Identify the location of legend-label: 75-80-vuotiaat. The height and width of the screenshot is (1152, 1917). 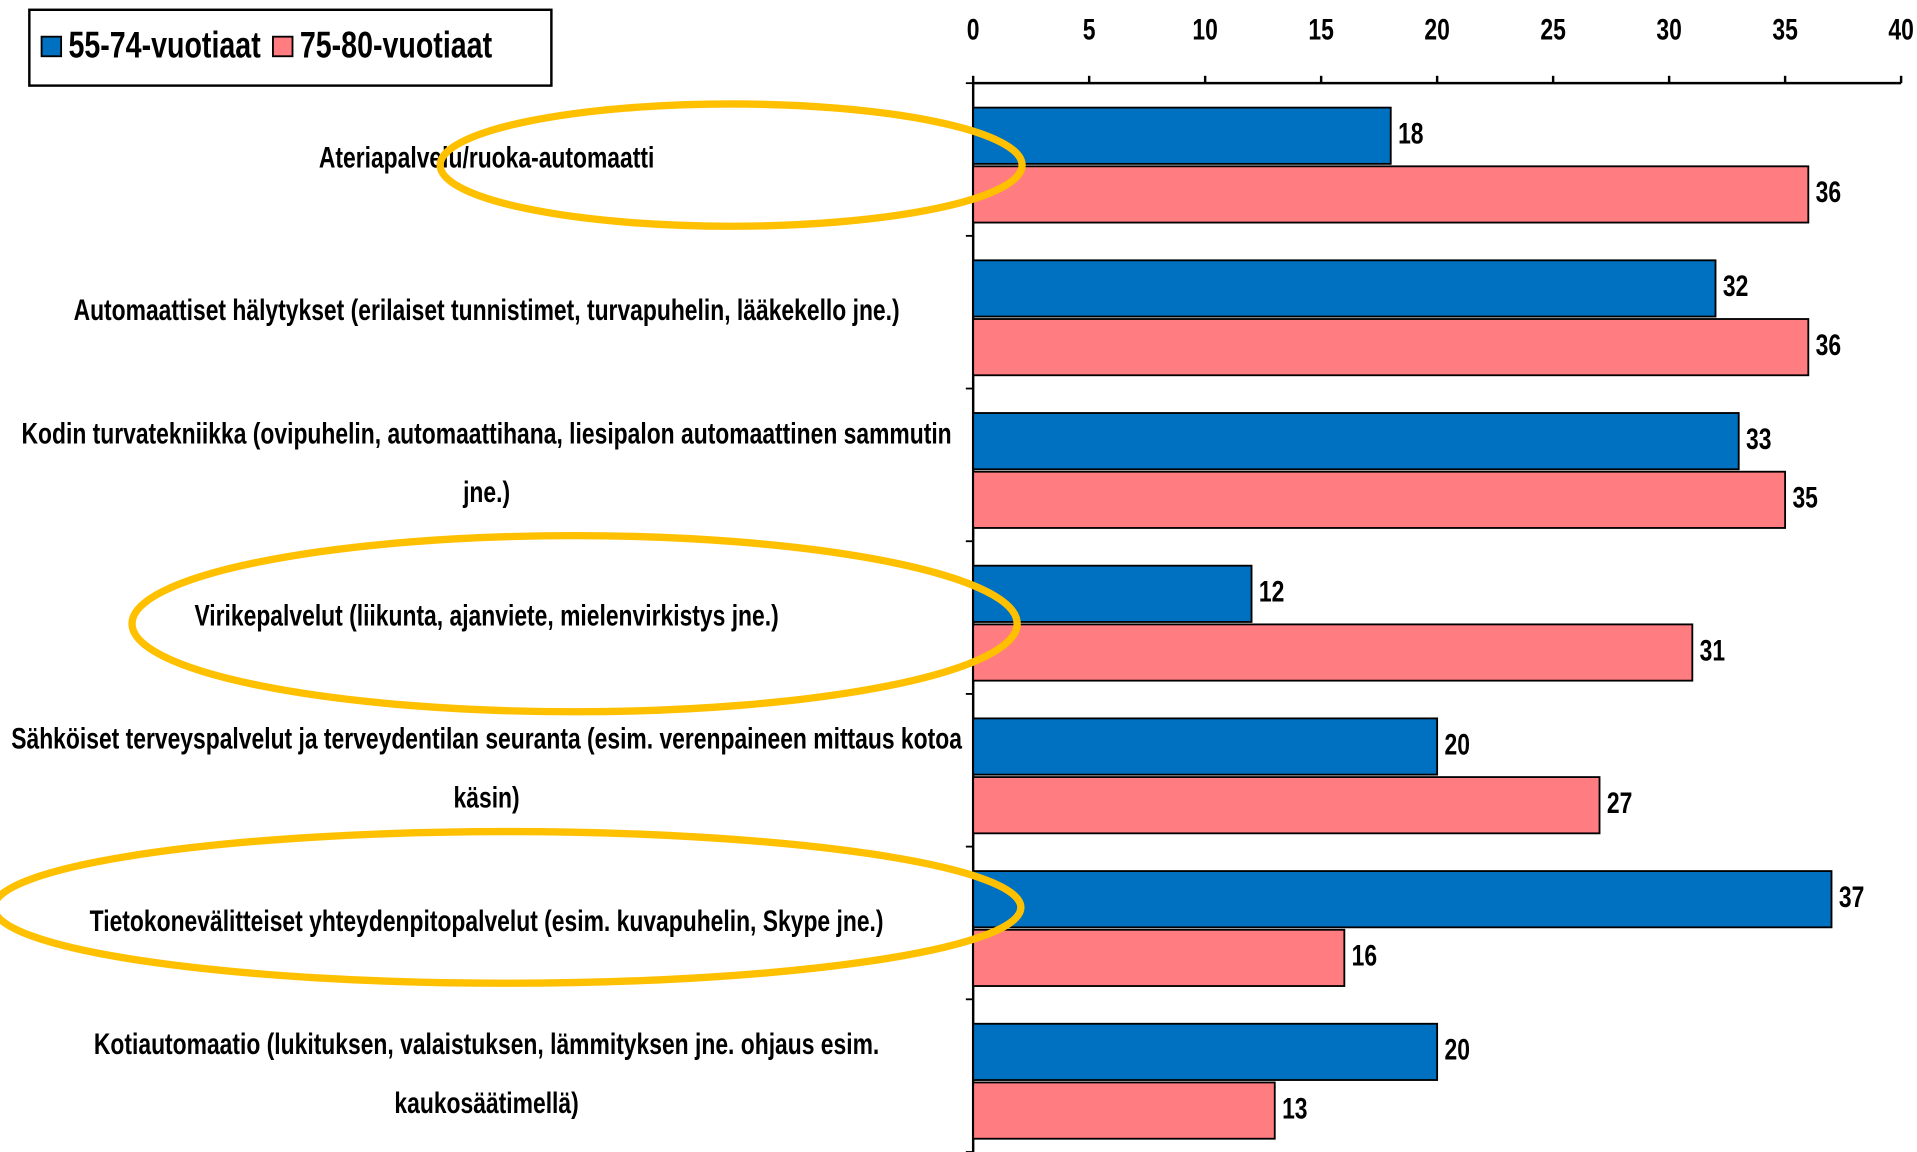
(396, 44).